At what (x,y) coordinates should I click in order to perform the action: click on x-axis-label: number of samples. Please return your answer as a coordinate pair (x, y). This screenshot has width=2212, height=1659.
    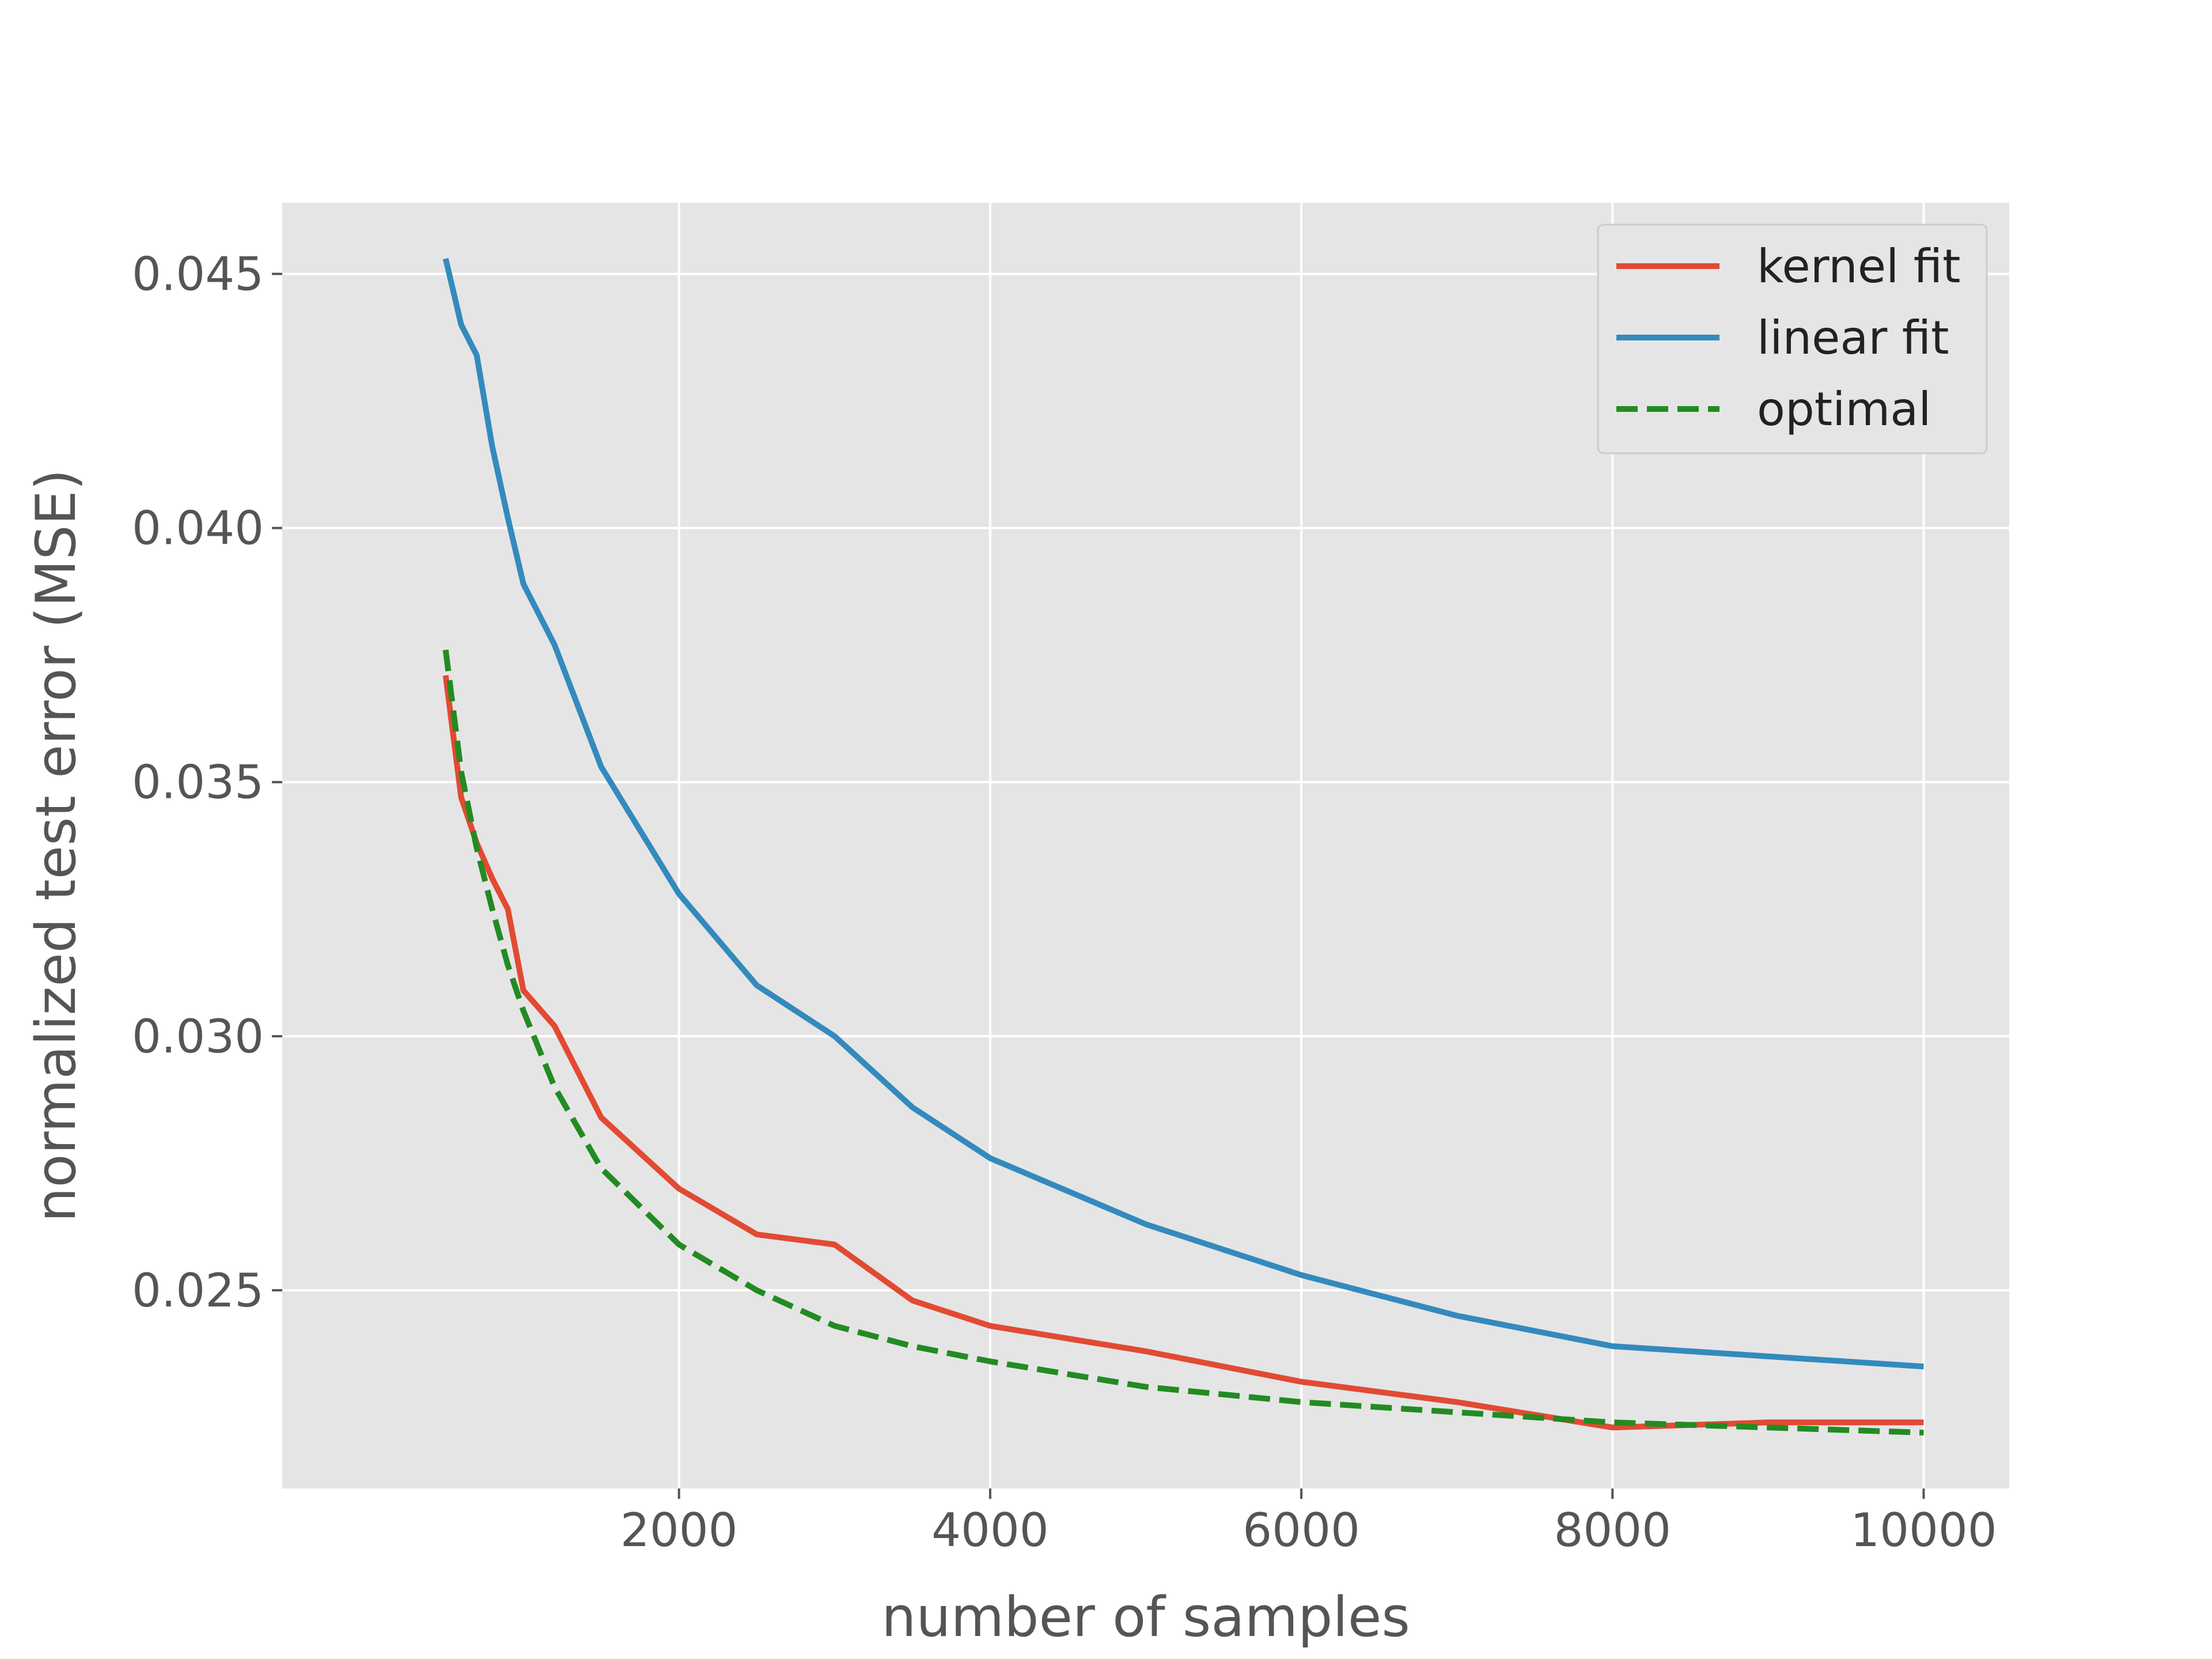
    Looking at the image, I should click on (1145, 1617).